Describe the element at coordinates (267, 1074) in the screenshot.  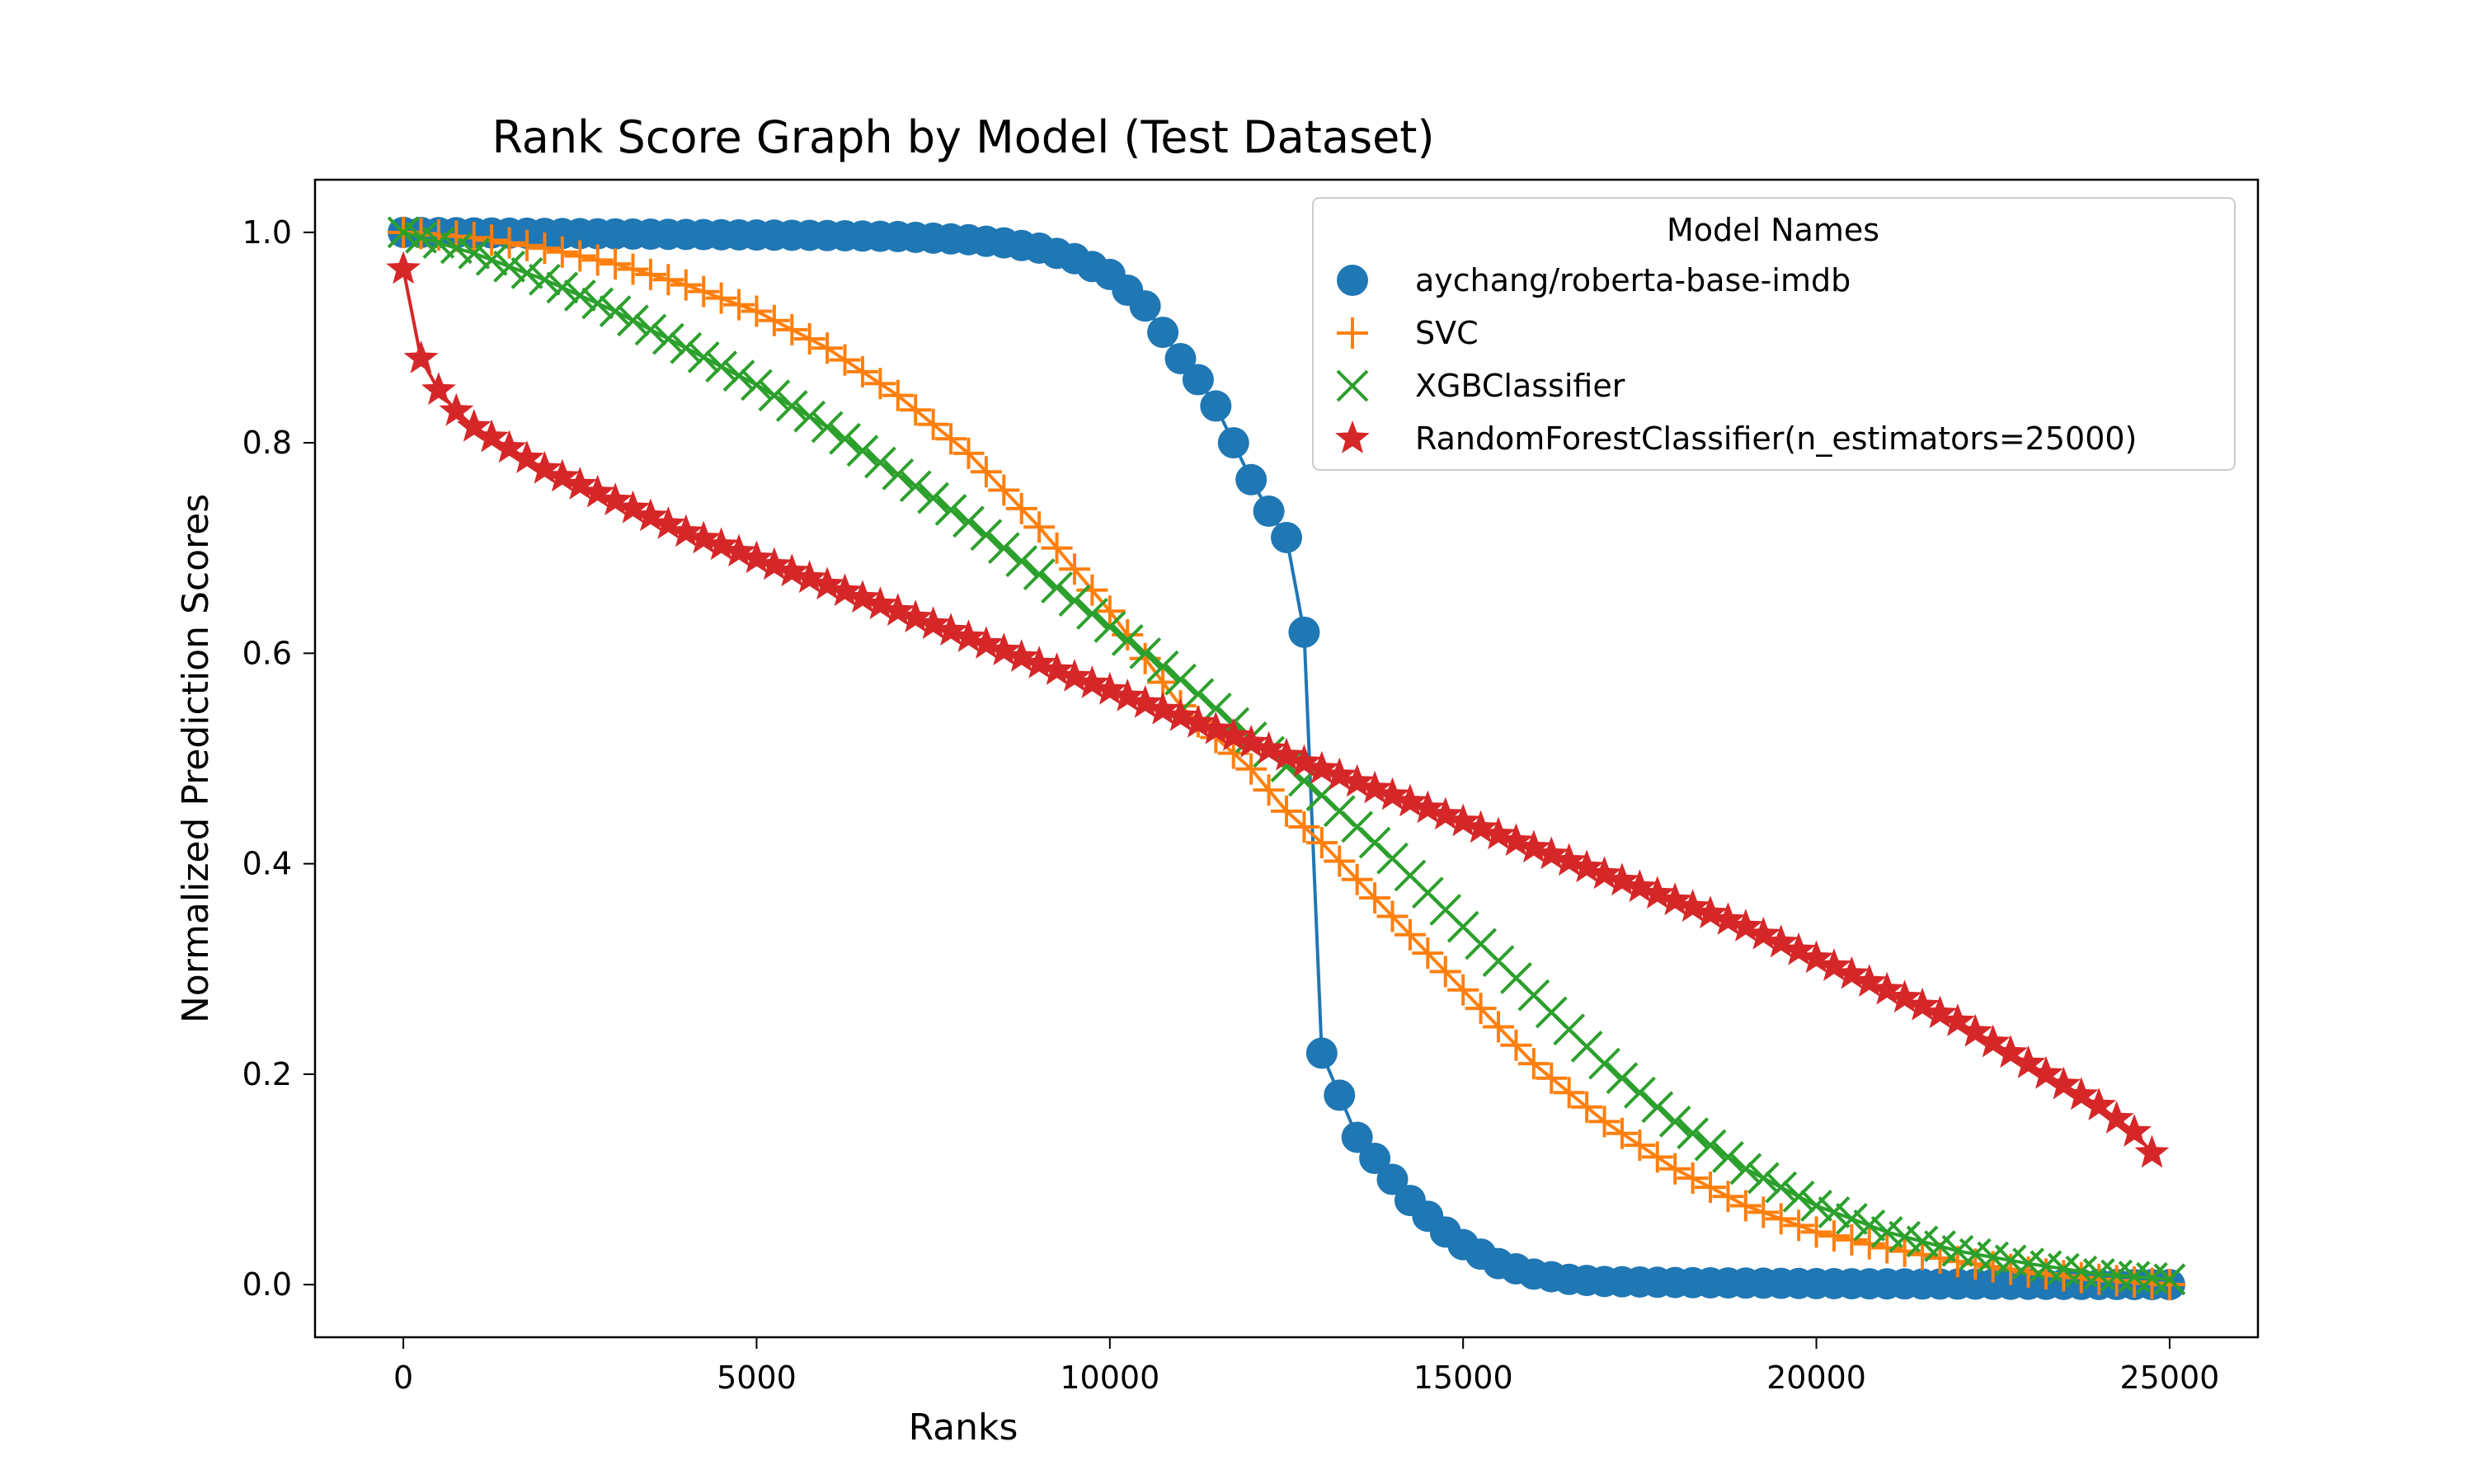
I see `y-tick-label: 0.2` at that location.